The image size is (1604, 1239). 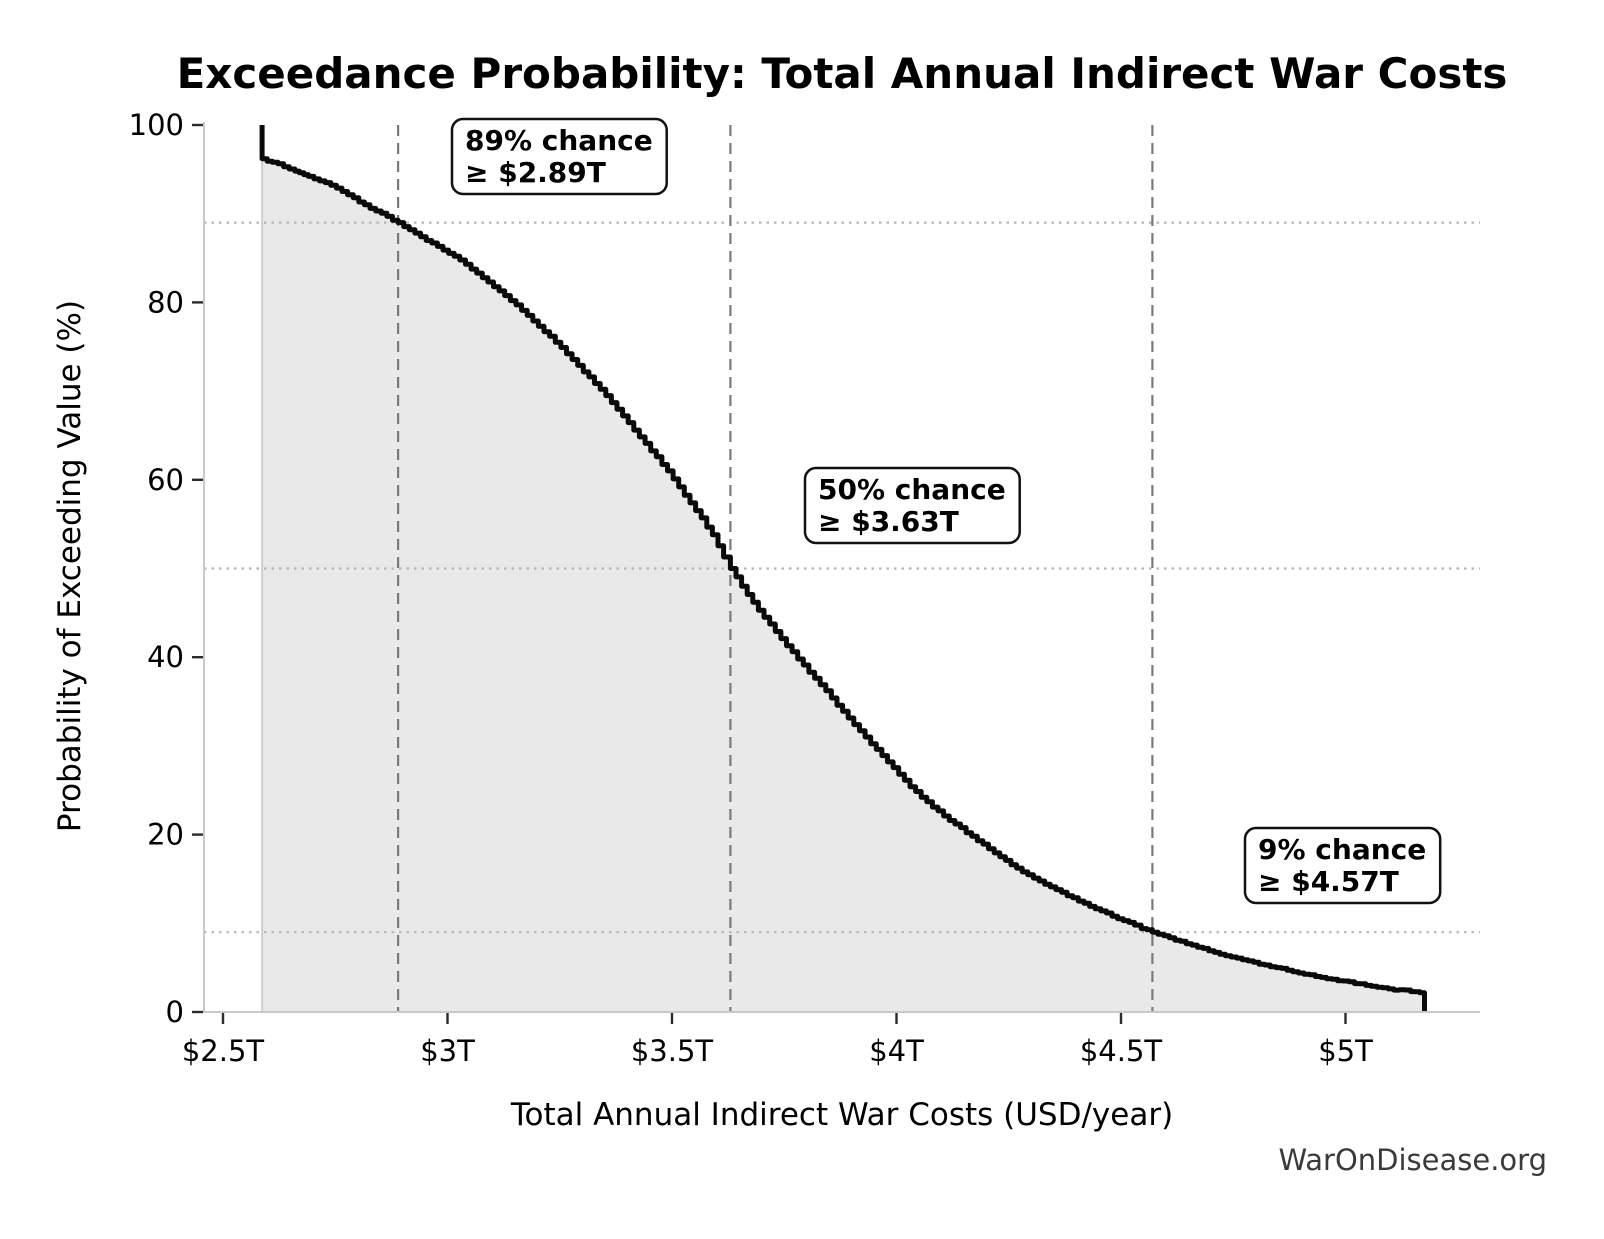 I want to click on y-tick-label: 20, so click(x=165, y=835).